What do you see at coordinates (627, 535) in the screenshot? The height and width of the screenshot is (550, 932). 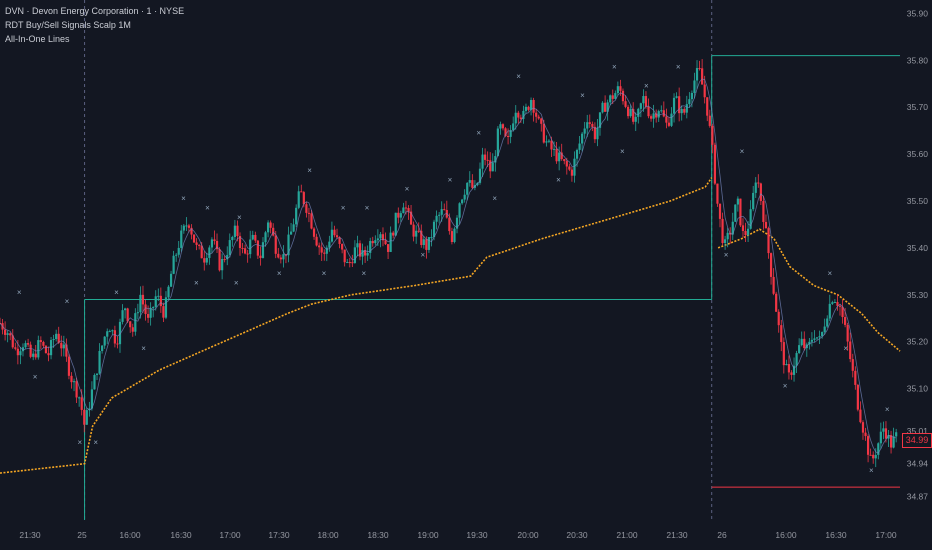 I see `x-tick-label: 21:00` at bounding box center [627, 535].